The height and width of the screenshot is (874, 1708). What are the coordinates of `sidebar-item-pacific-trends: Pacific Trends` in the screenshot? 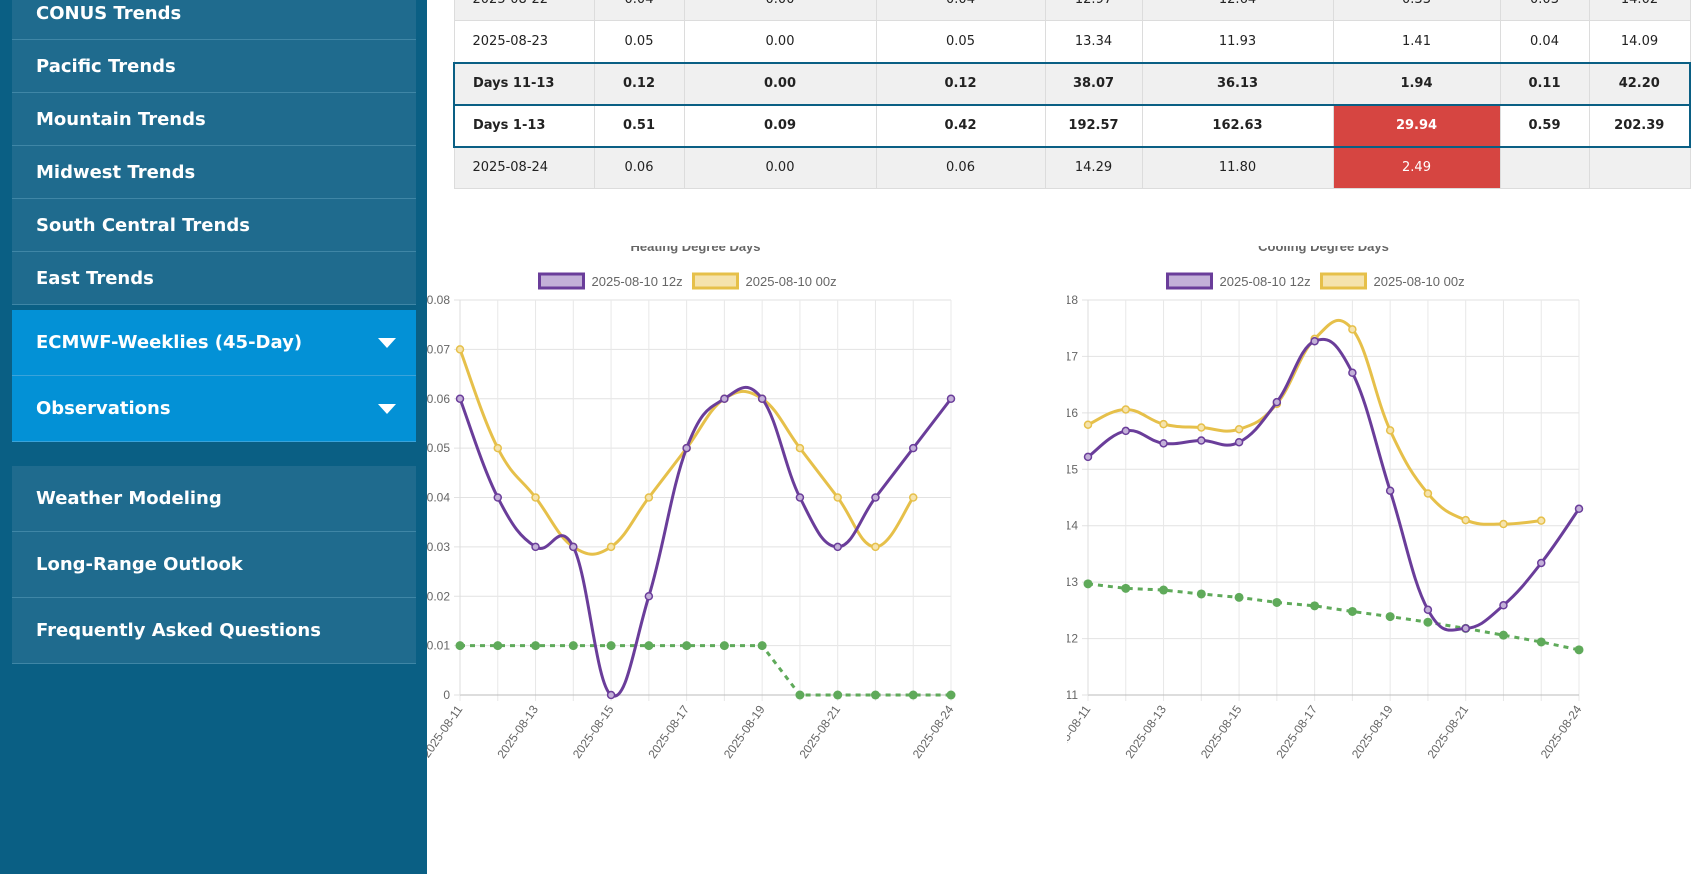 It's located at (214, 66).